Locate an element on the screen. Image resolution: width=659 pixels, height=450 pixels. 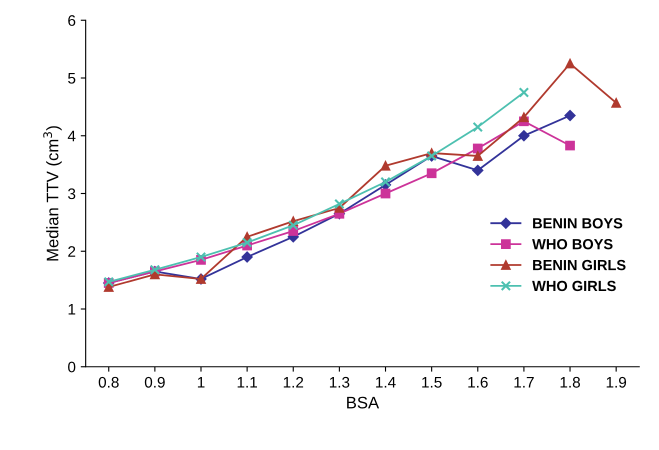
y-tick-label: 4 is located at coordinates (72, 136).